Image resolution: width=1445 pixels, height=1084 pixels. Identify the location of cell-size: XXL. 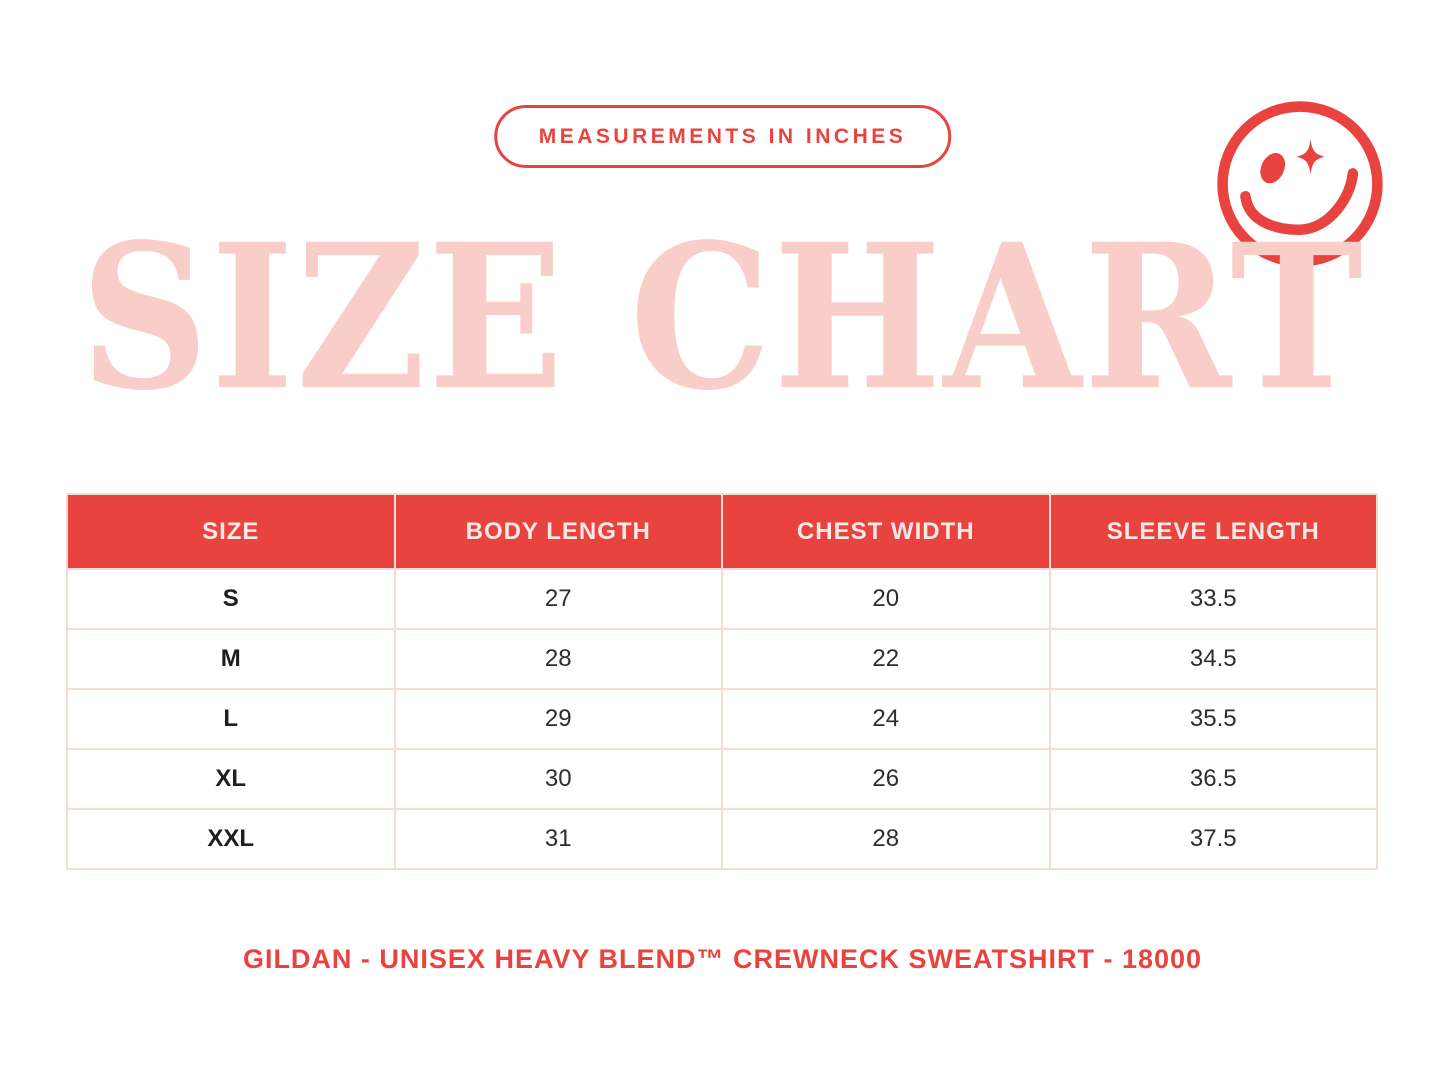
(231, 839).